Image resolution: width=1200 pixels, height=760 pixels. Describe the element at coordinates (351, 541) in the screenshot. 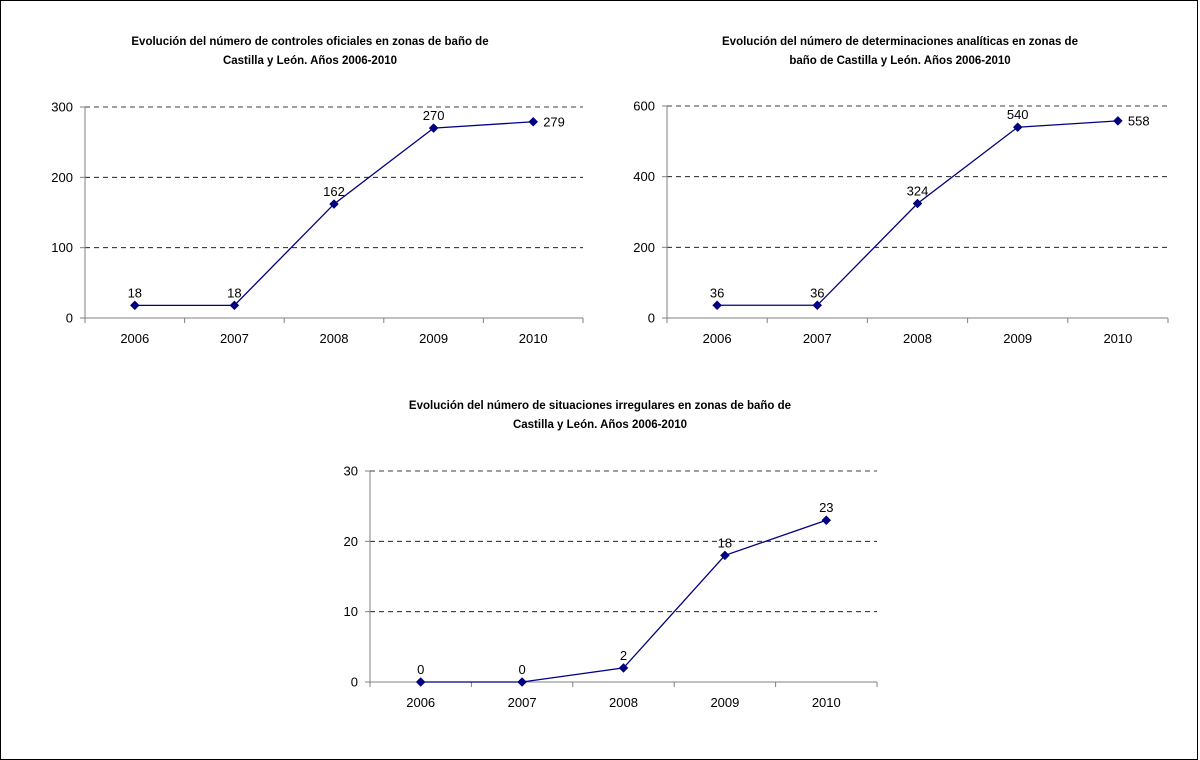

I see `y-tick-label: 20` at that location.